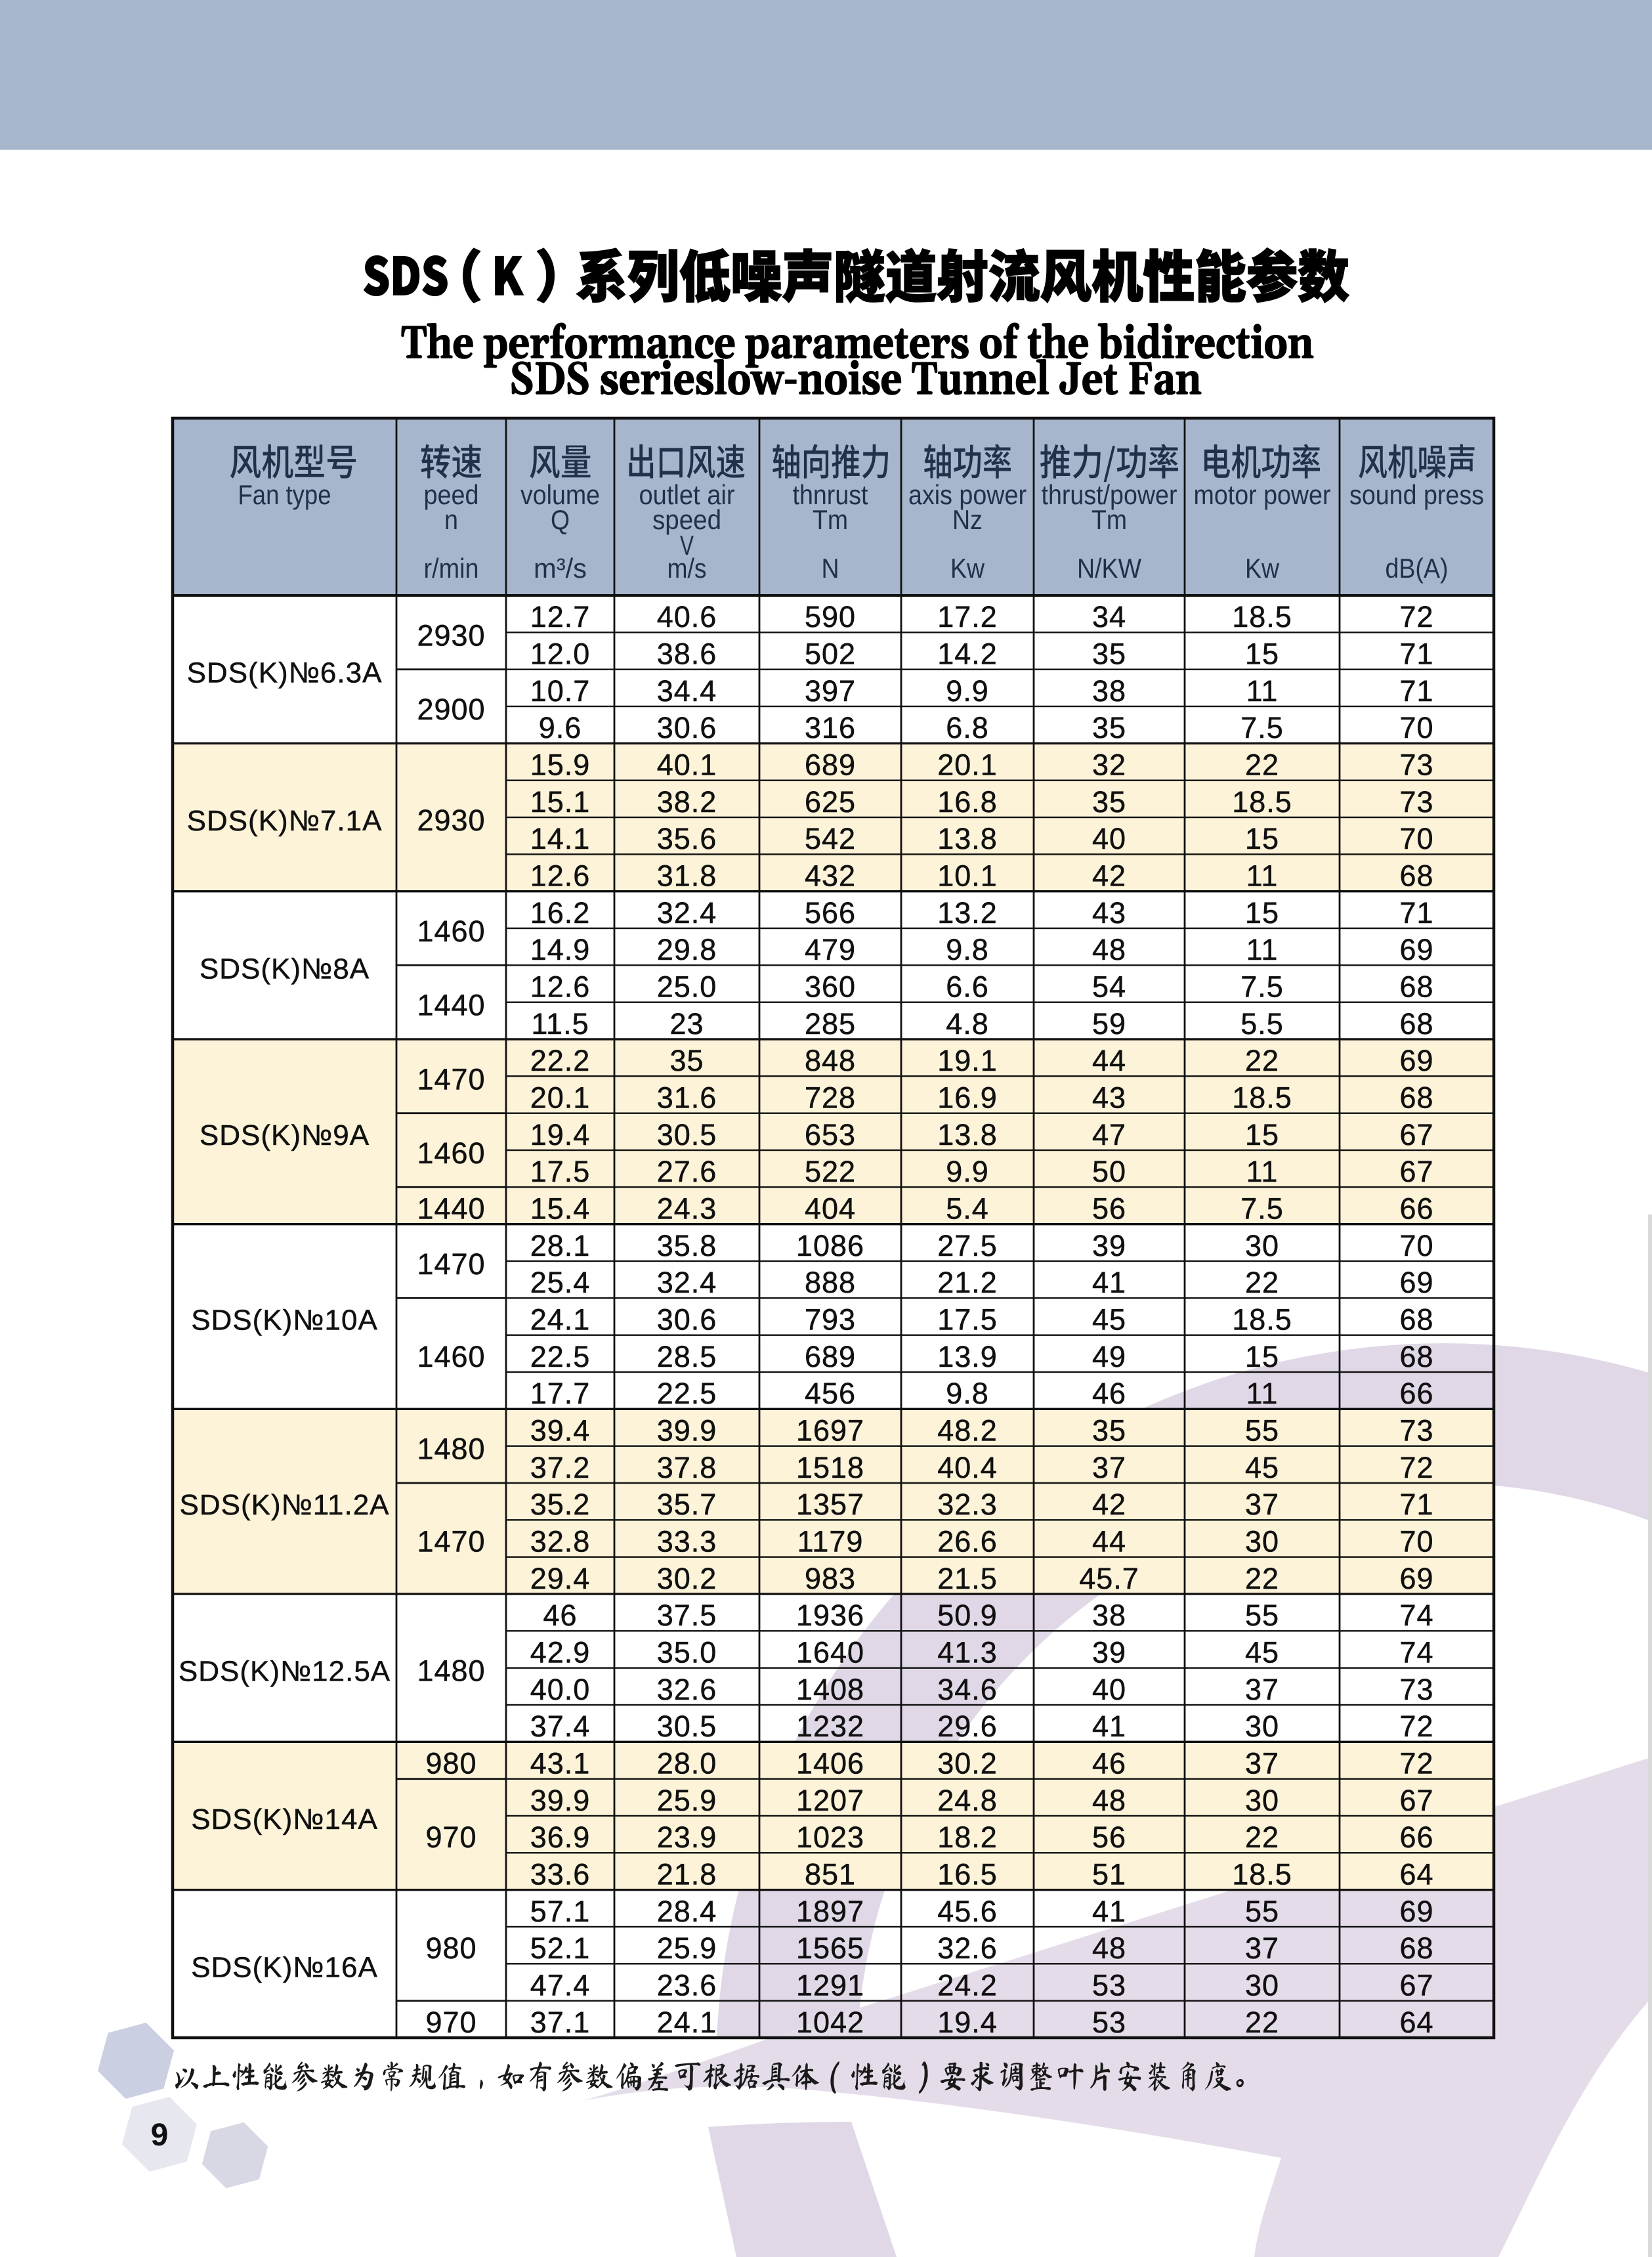 This screenshot has height=2257, width=1652. What do you see at coordinates (1109, 1800) in the screenshot?
I see `svg-text: 48` at bounding box center [1109, 1800].